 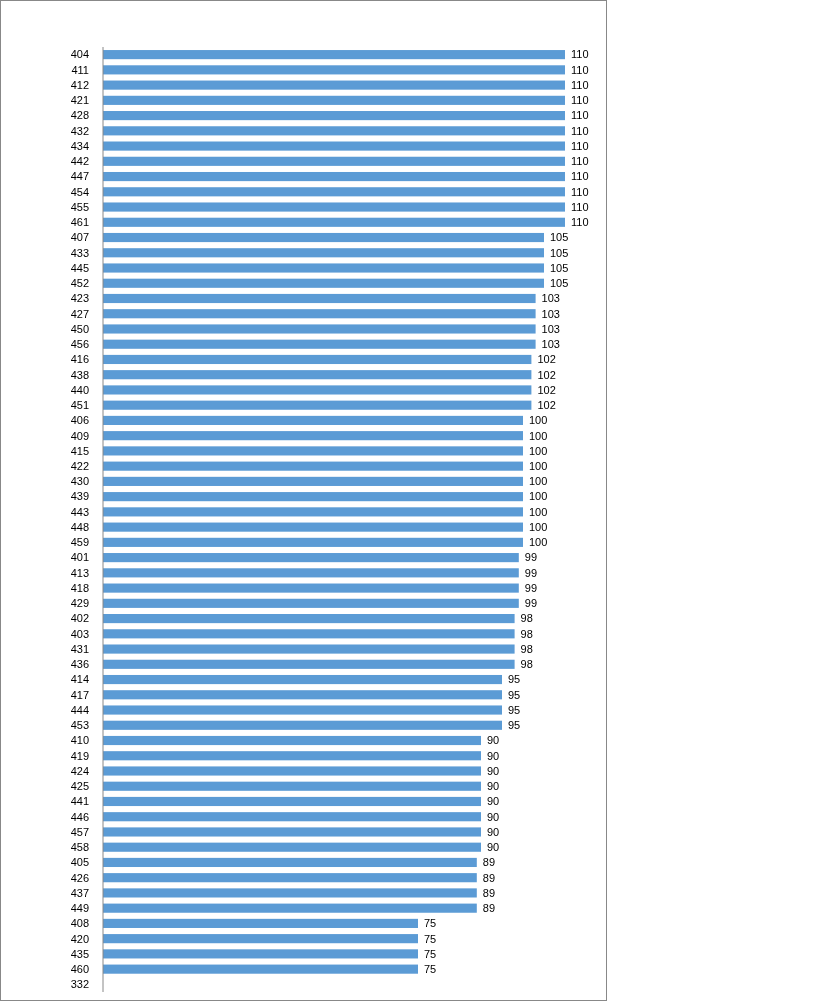 What do you see at coordinates (79, 420) in the screenshot?
I see `y-tick-label: 406` at bounding box center [79, 420].